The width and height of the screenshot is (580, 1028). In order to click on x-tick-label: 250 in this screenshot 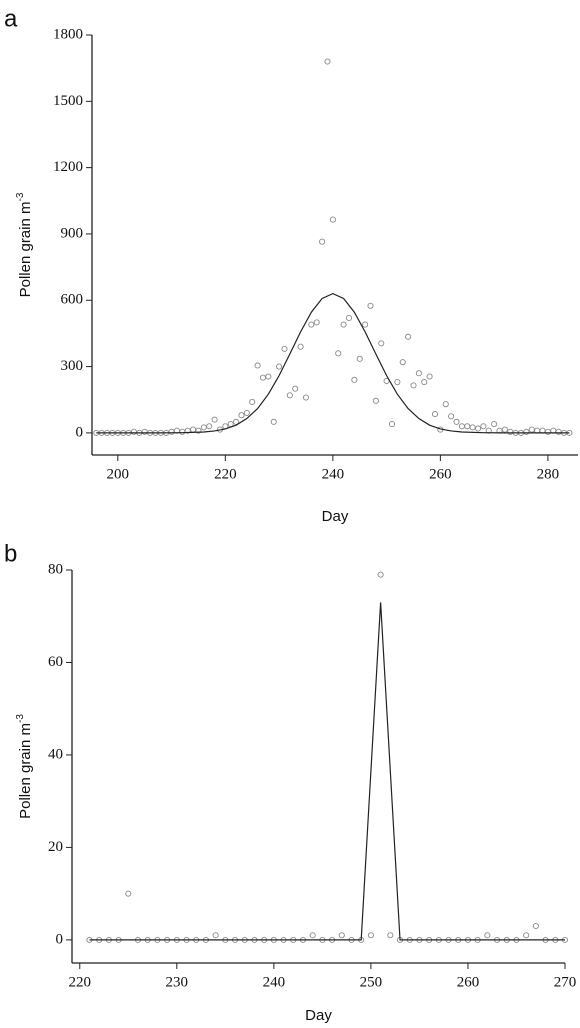, I will do `click(371, 982)`.